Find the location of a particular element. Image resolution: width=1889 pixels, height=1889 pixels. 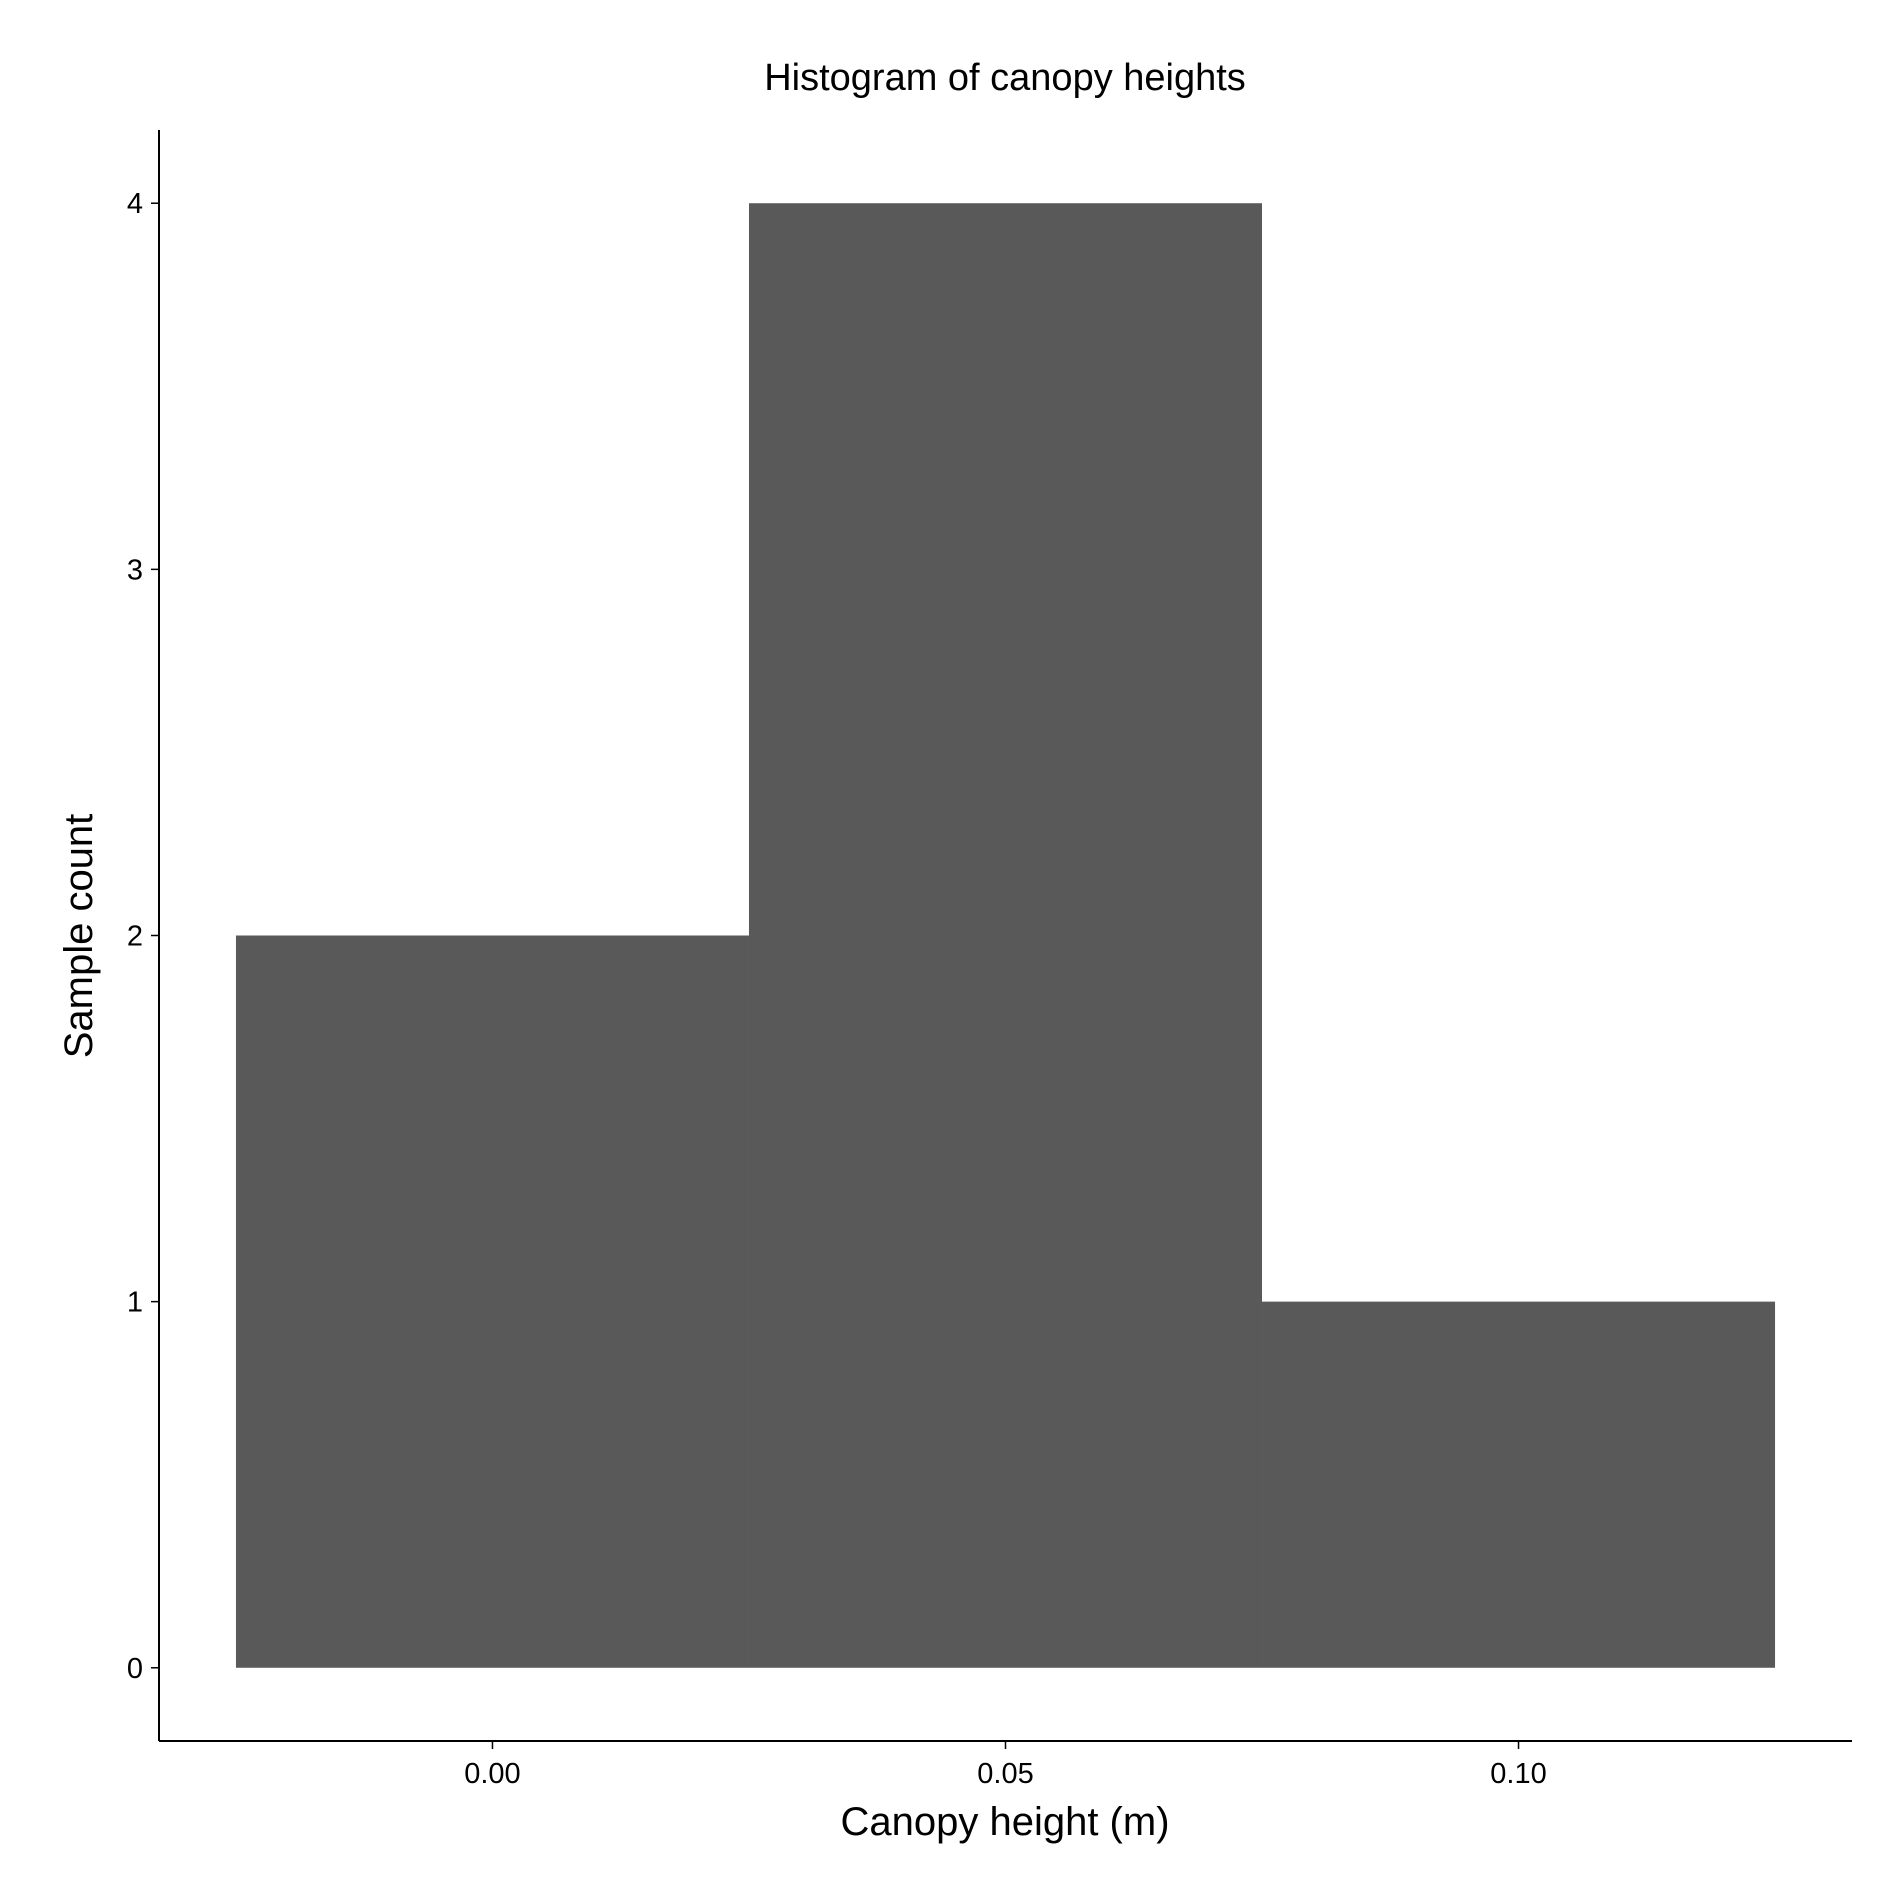

x-tick-label: 0.05 is located at coordinates (1005, 1774).